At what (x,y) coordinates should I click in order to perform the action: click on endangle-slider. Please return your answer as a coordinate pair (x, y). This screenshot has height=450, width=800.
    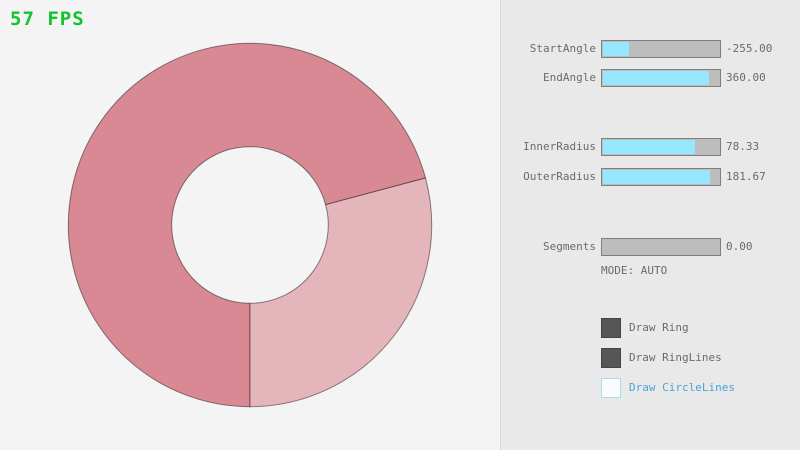
    Looking at the image, I should click on (661, 78).